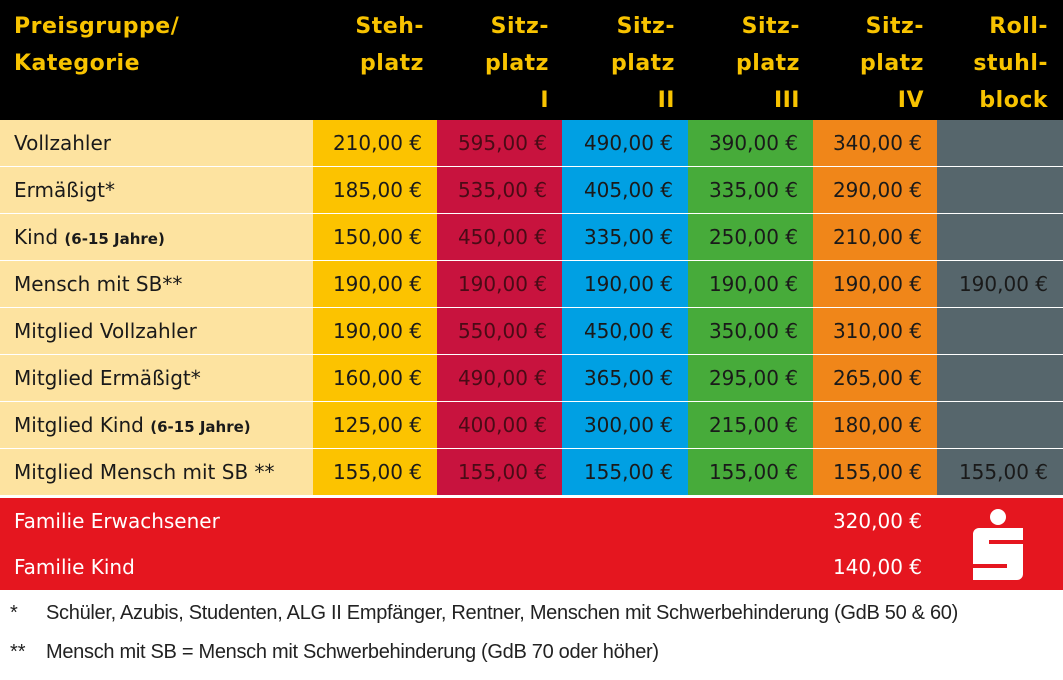 The height and width of the screenshot is (680, 1063). I want to click on price-cell: 265,00 €, so click(875, 378).